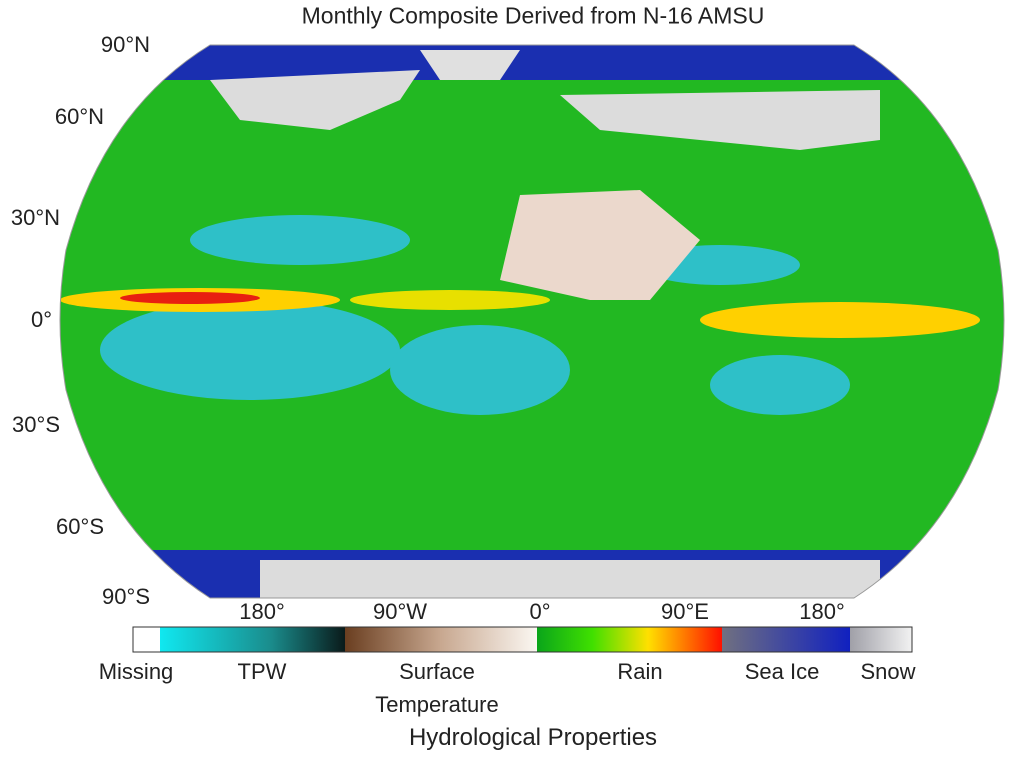 This screenshot has width=1024, height=757. I want to click on lat-label: 90°N, so click(125, 44).